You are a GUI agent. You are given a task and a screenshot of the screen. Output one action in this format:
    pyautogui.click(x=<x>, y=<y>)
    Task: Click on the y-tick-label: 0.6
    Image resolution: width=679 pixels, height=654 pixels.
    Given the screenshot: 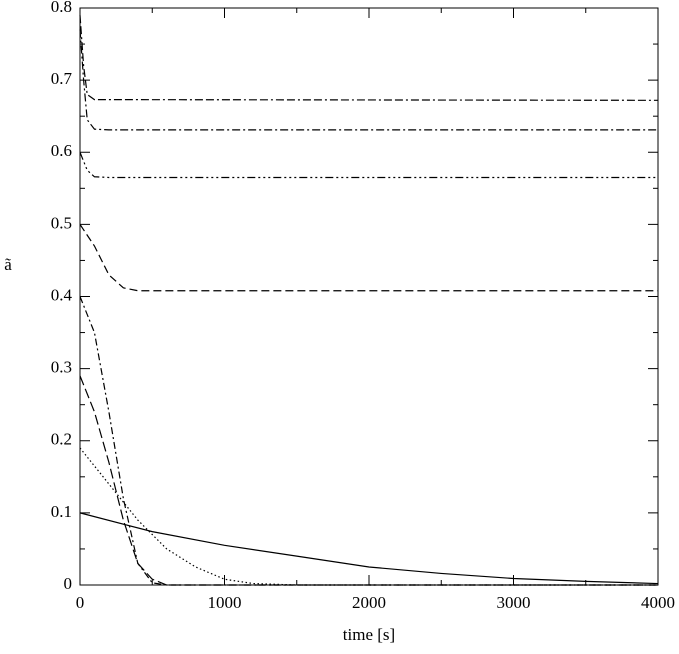 What is the action you would take?
    pyautogui.click(x=61, y=150)
    